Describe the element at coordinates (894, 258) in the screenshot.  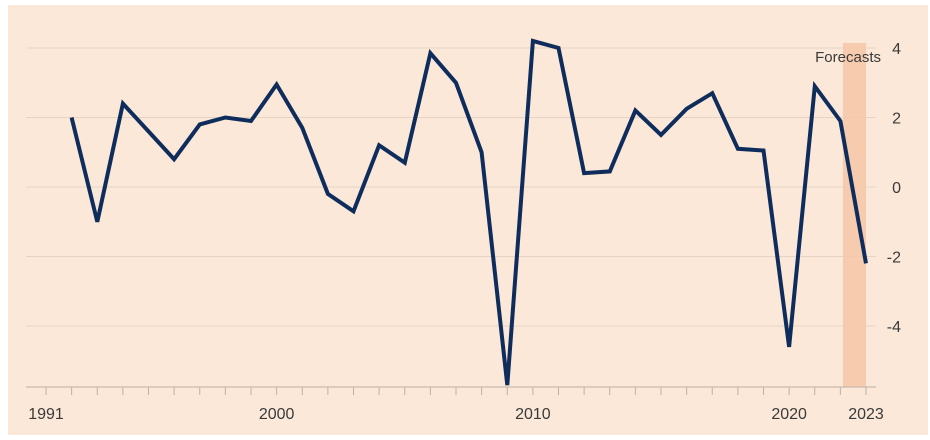
I see `y-tick-label: -2` at that location.